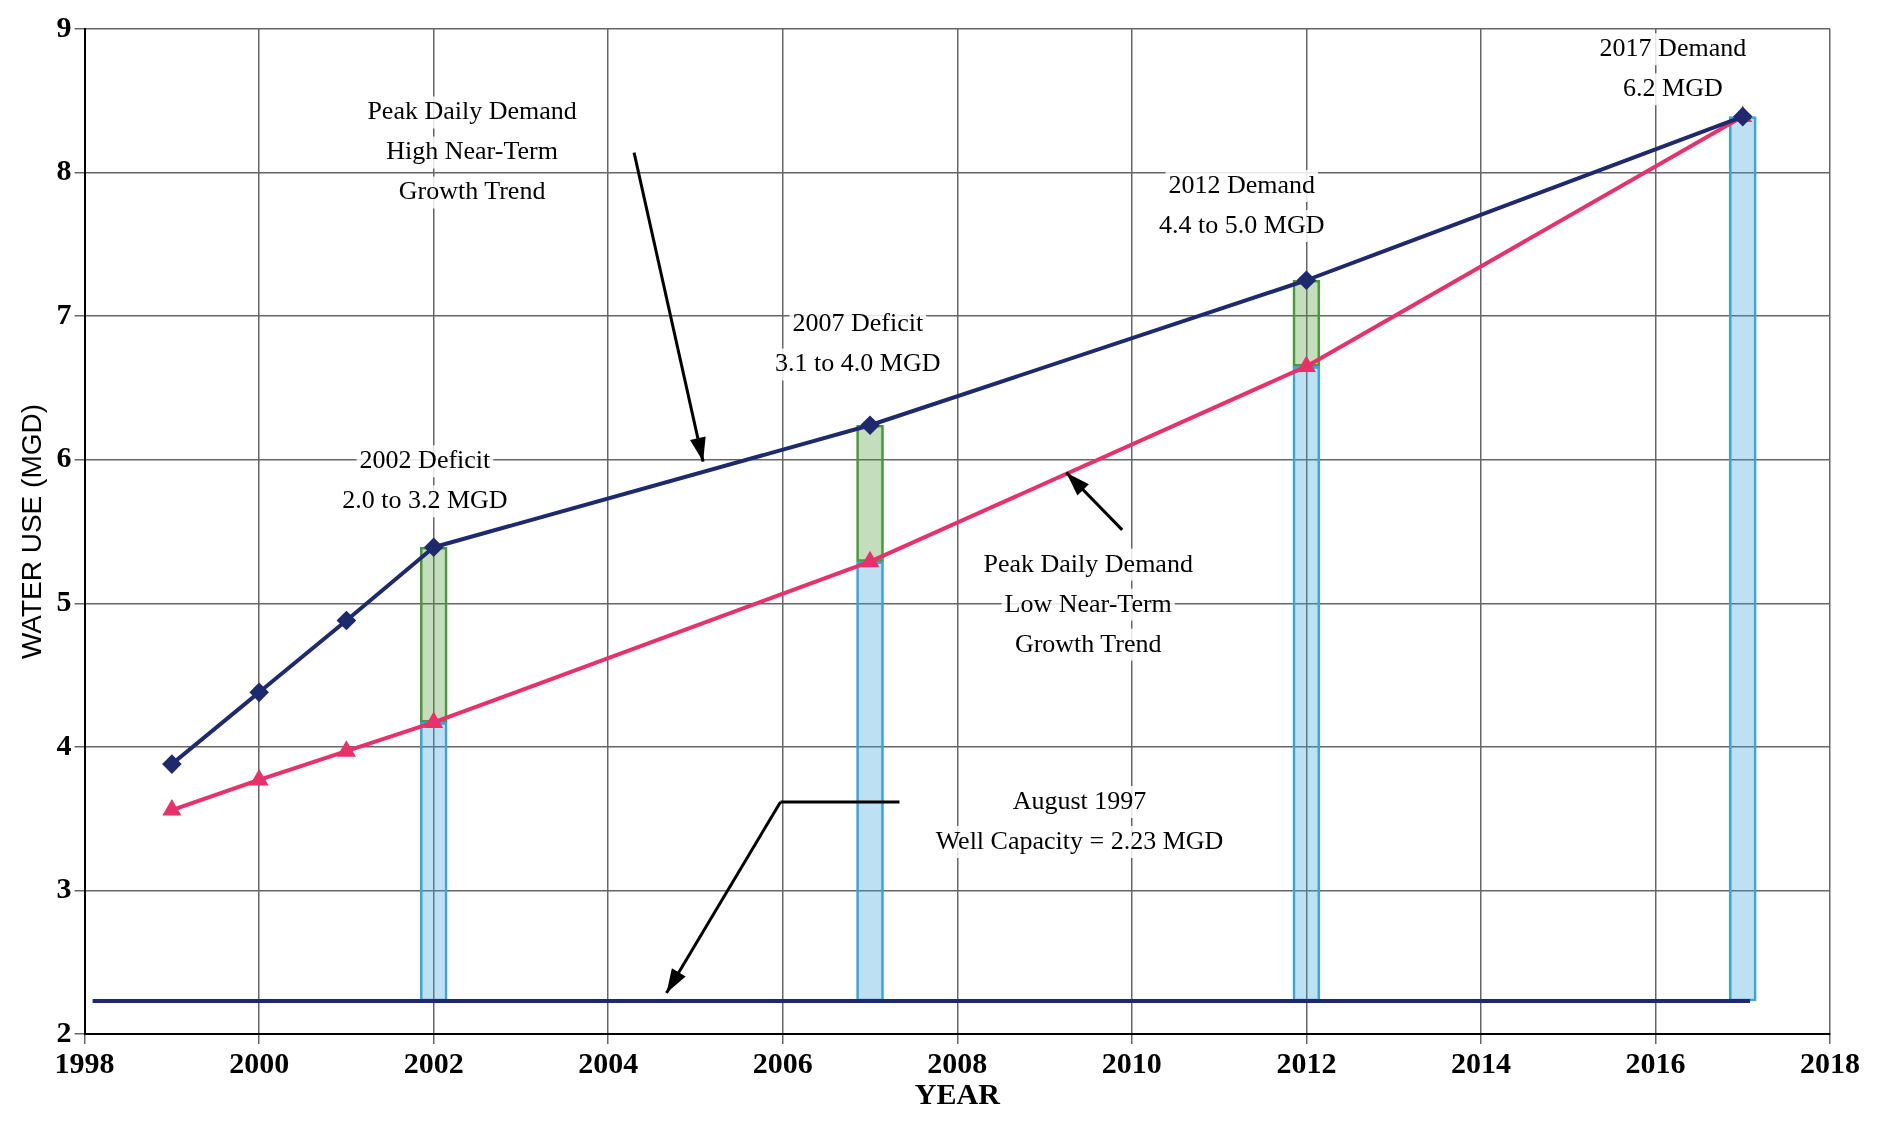 This screenshot has width=1877, height=1131. I want to click on y-tick-label: 5, so click(64, 601).